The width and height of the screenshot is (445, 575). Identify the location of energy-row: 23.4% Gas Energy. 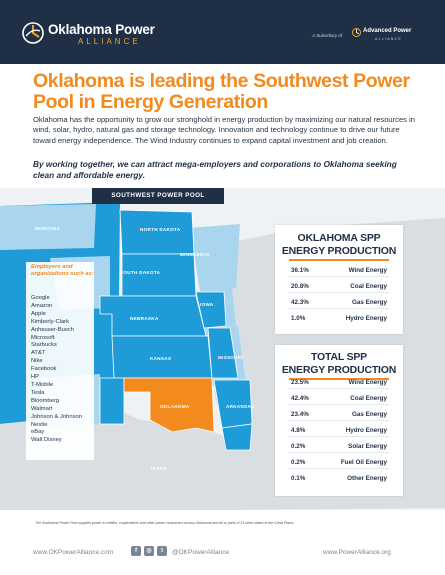
(339, 414).